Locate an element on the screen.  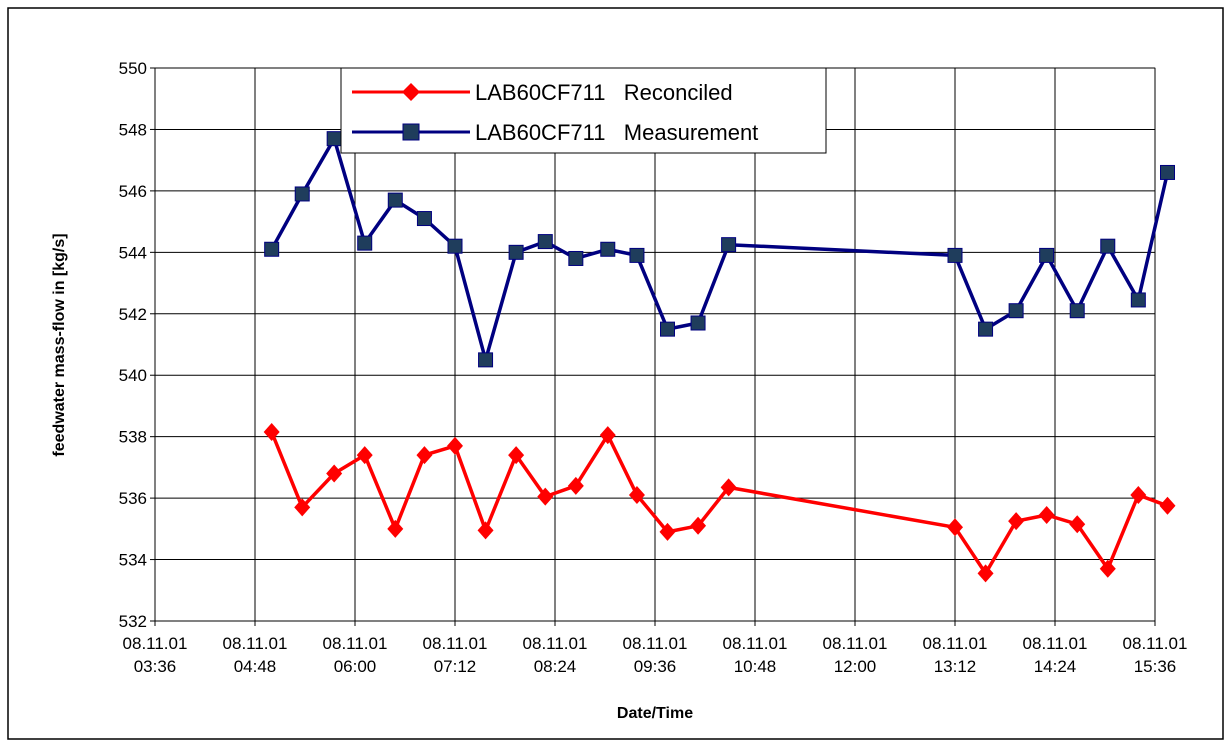
x-tick-time: 08:24 is located at coordinates (555, 666).